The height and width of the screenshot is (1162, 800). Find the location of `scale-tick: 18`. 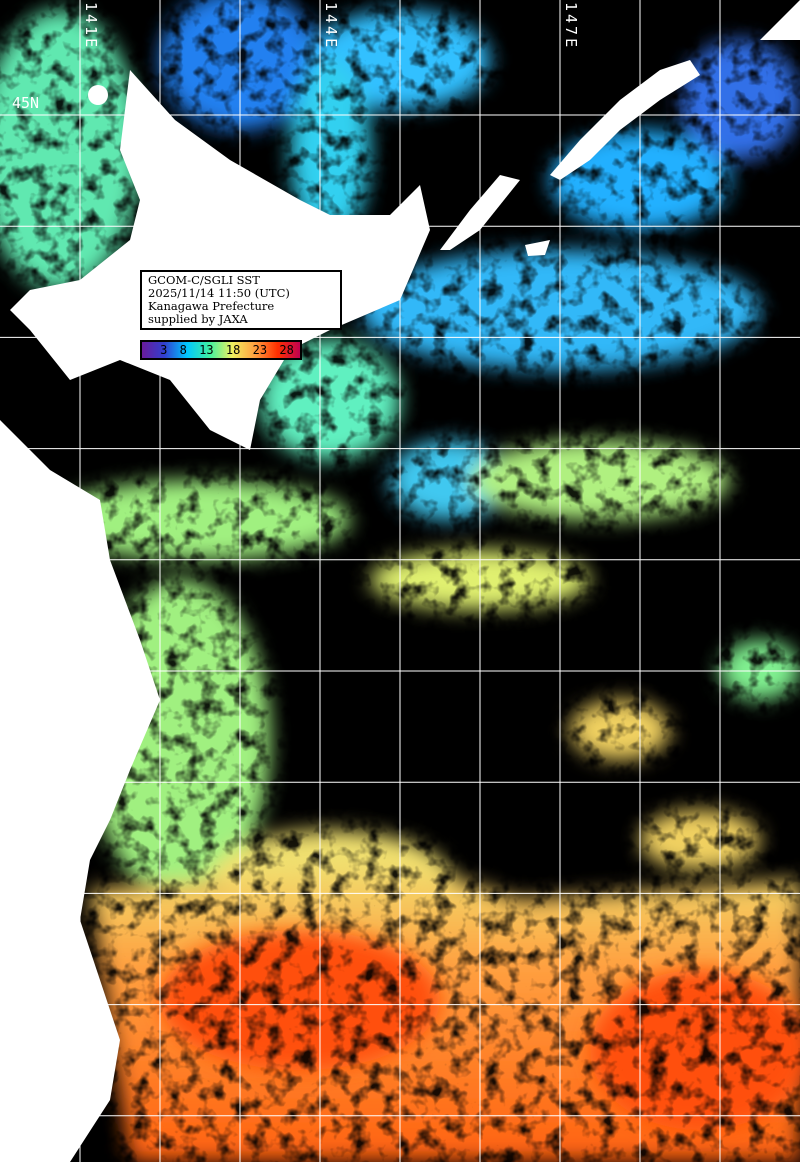

scale-tick: 18 is located at coordinates (233, 350).